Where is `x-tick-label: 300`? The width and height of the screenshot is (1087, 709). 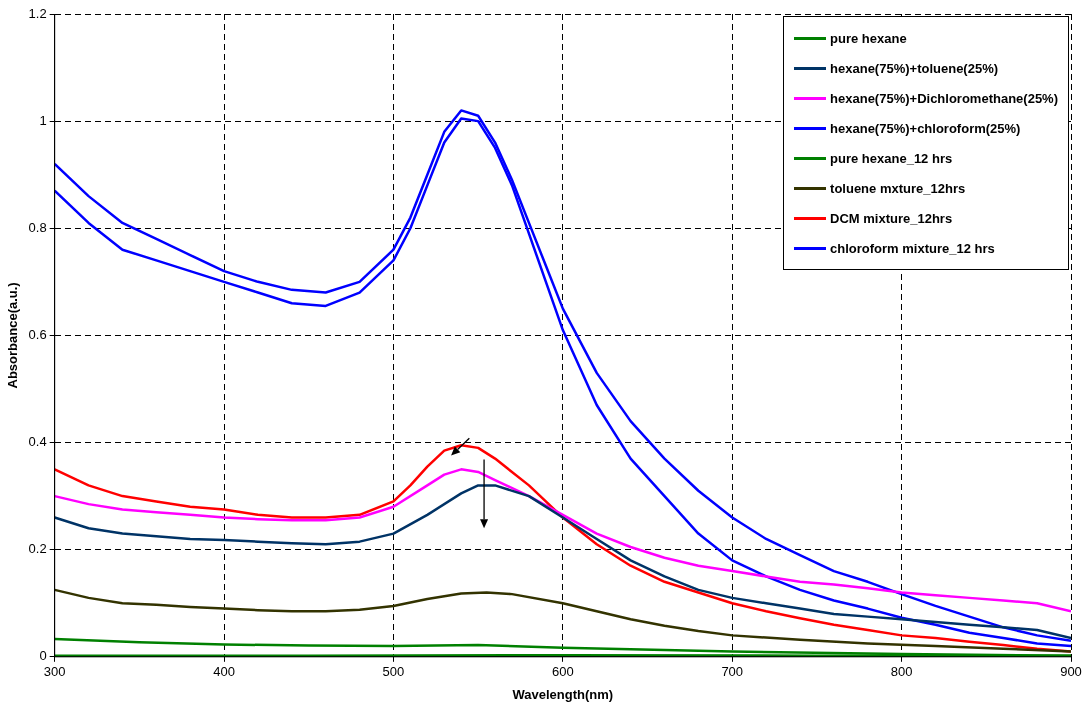
x-tick-label: 300 is located at coordinates (54, 672).